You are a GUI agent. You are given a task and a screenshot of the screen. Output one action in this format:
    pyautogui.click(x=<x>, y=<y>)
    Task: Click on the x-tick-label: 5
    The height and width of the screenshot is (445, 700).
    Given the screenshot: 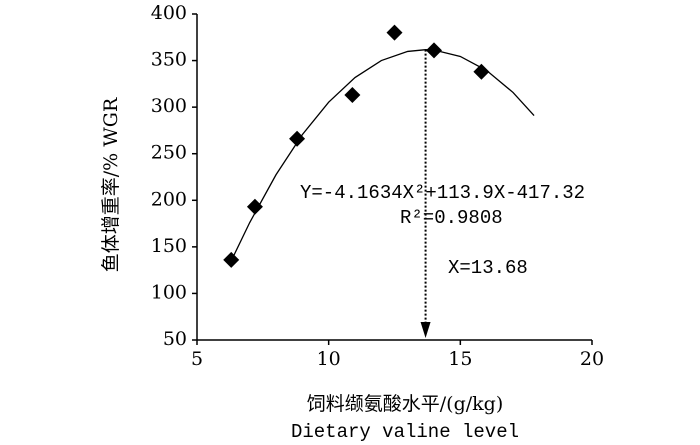 What is the action you would take?
    pyautogui.click(x=197, y=359)
    